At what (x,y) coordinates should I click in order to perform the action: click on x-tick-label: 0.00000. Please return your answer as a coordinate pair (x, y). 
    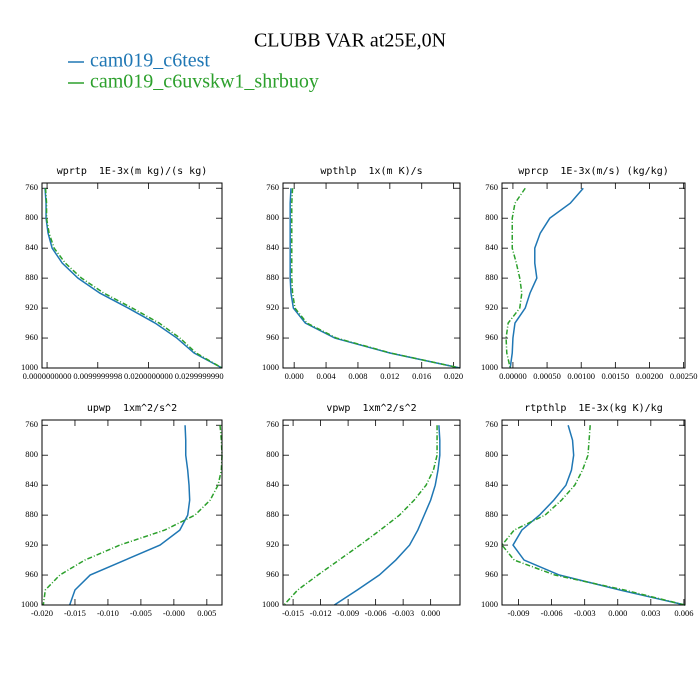
    Looking at the image, I should click on (513, 376).